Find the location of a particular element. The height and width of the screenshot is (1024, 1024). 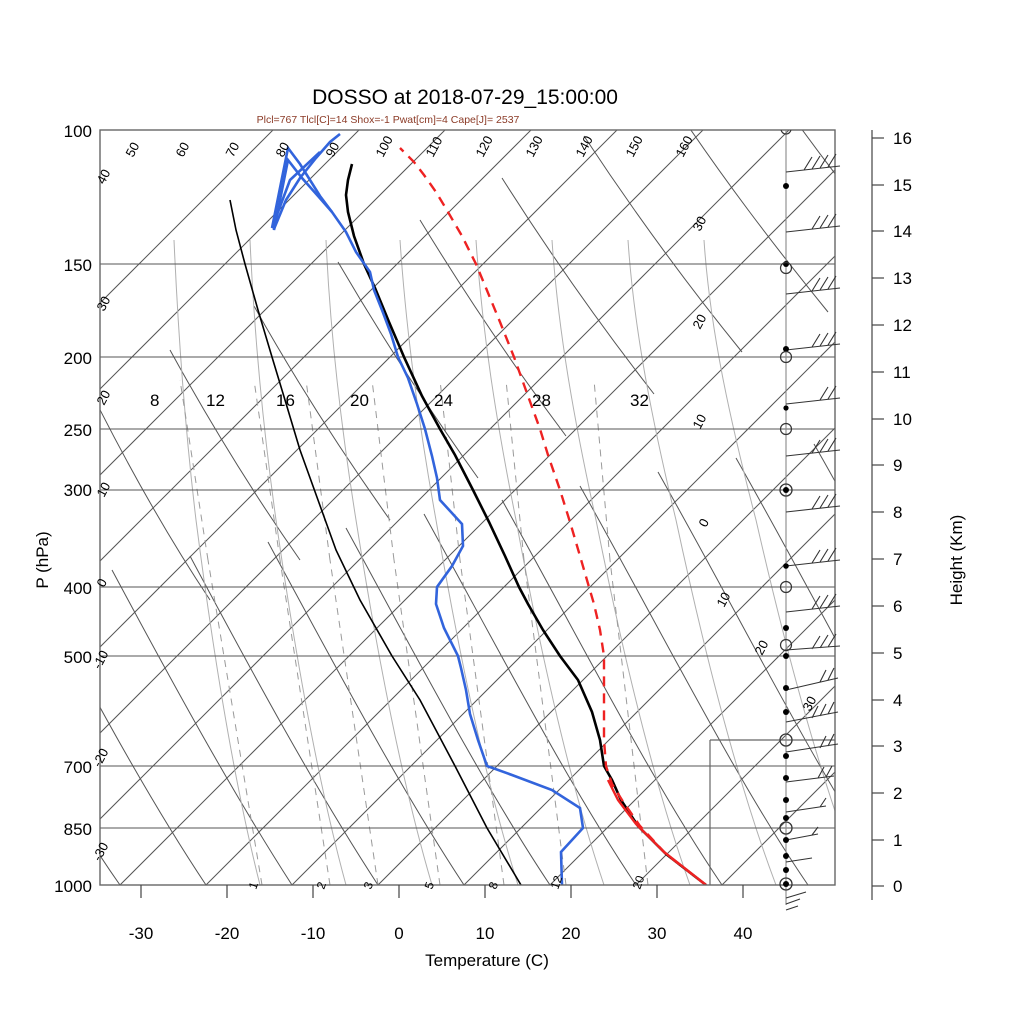

dewpoint-curve-upper is located at coordinates (302, 193).